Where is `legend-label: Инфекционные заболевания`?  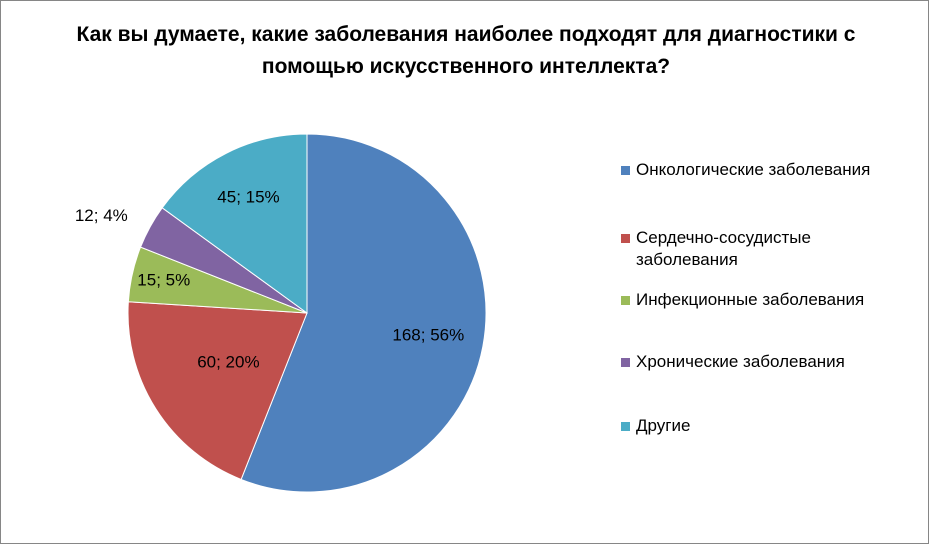
legend-label: Инфекционные заболевания is located at coordinates (750, 299).